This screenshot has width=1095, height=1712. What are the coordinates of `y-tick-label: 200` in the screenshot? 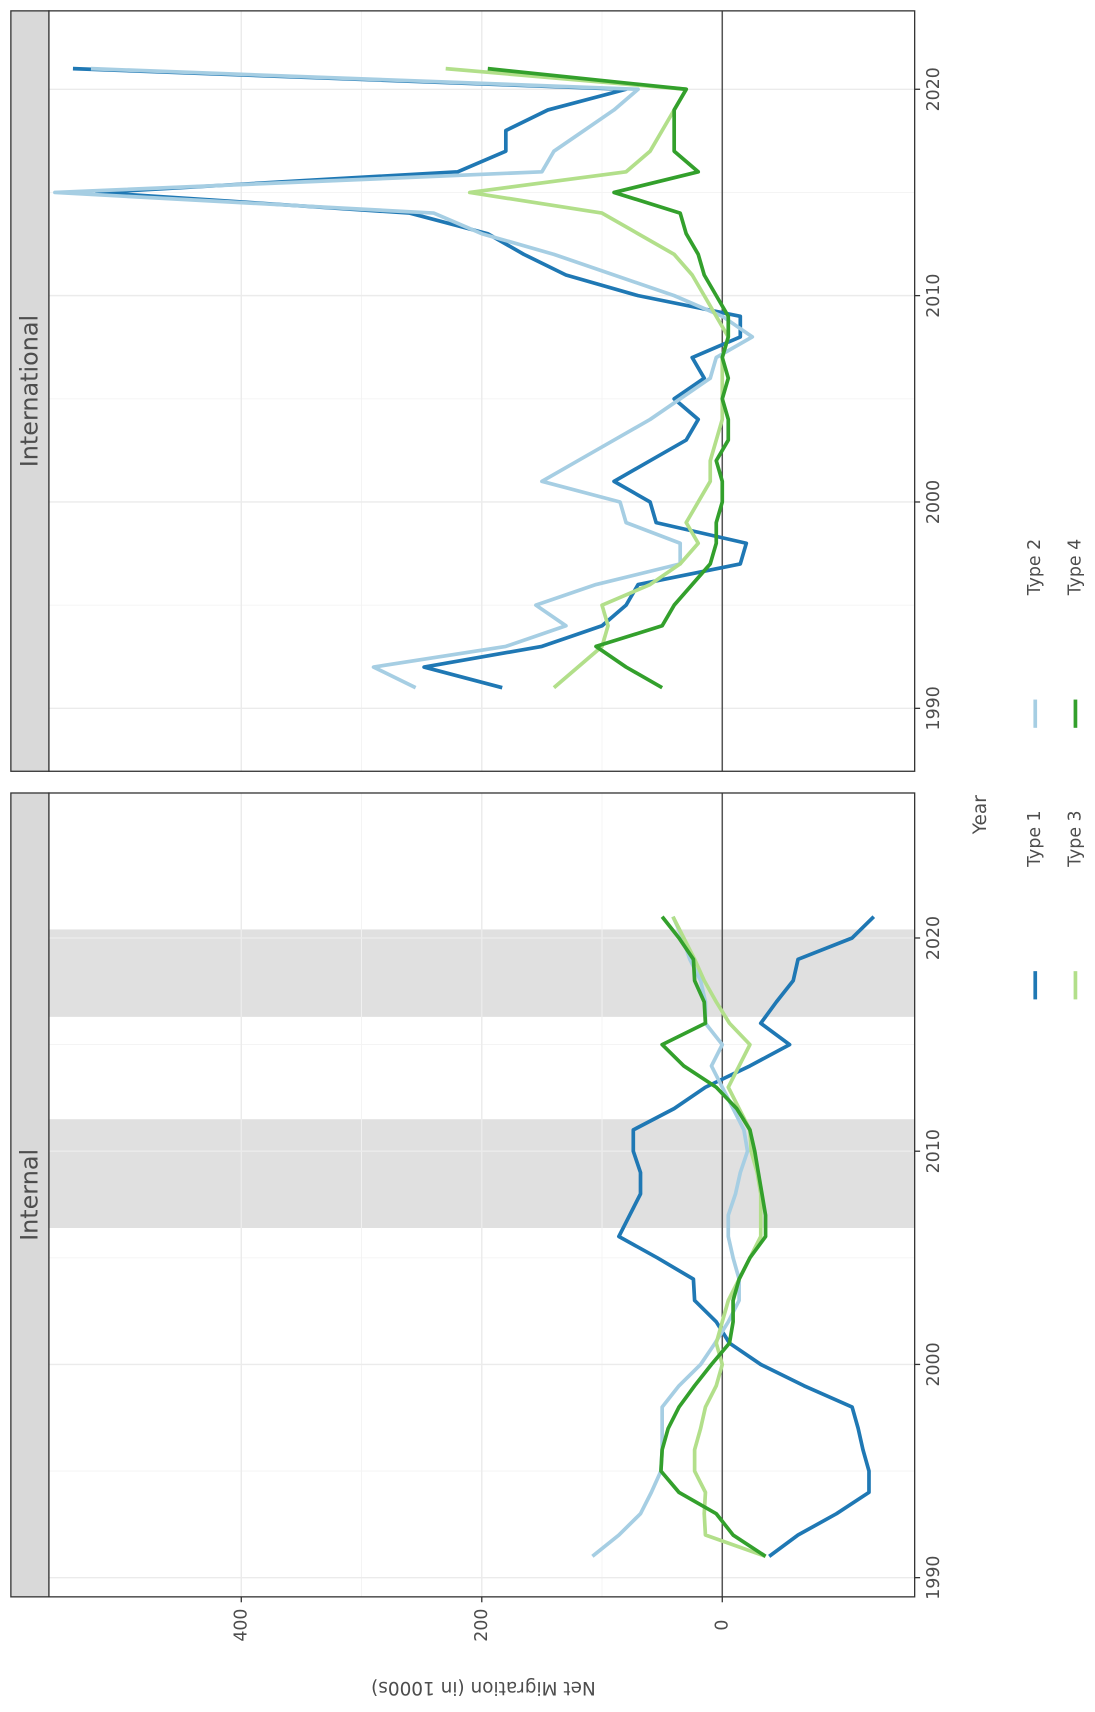 It's located at (482, 1625).